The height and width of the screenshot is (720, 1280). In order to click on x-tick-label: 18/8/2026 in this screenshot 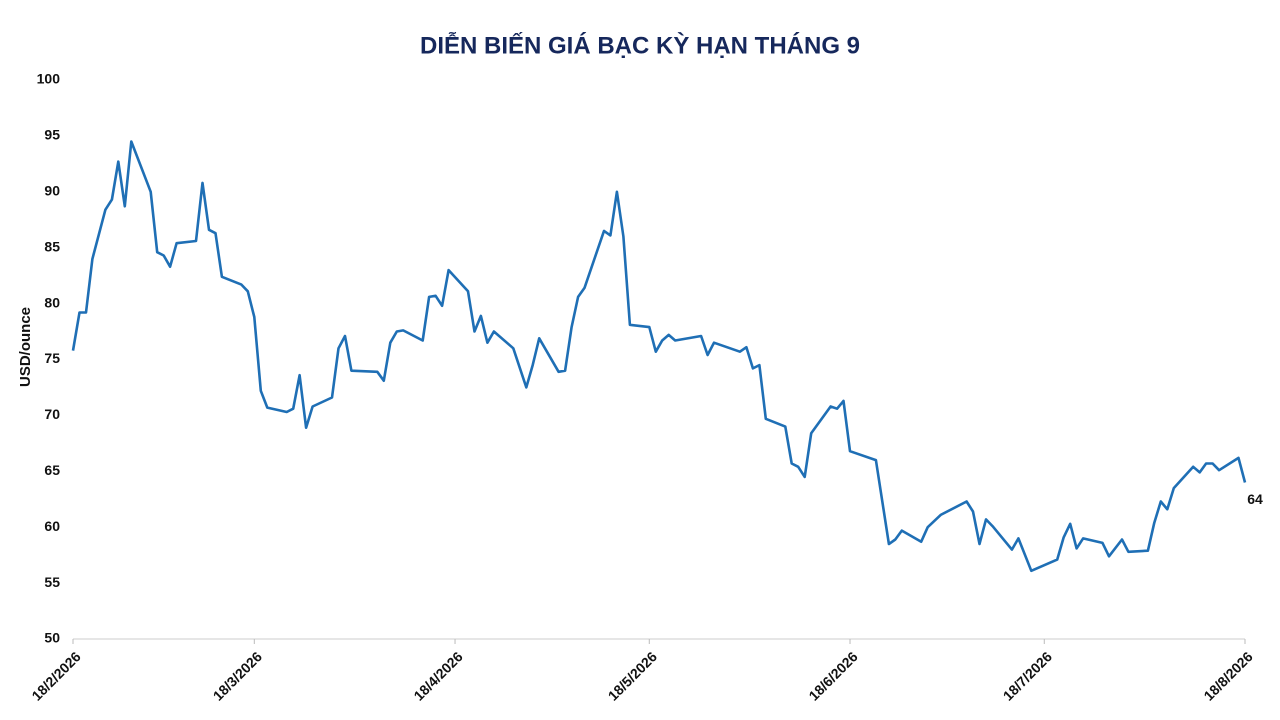, I will do `click(1228, 676)`.